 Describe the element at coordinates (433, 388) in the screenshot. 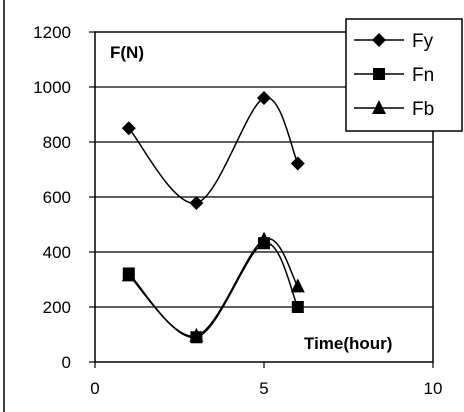

I see `x-tick-label: 10` at that location.